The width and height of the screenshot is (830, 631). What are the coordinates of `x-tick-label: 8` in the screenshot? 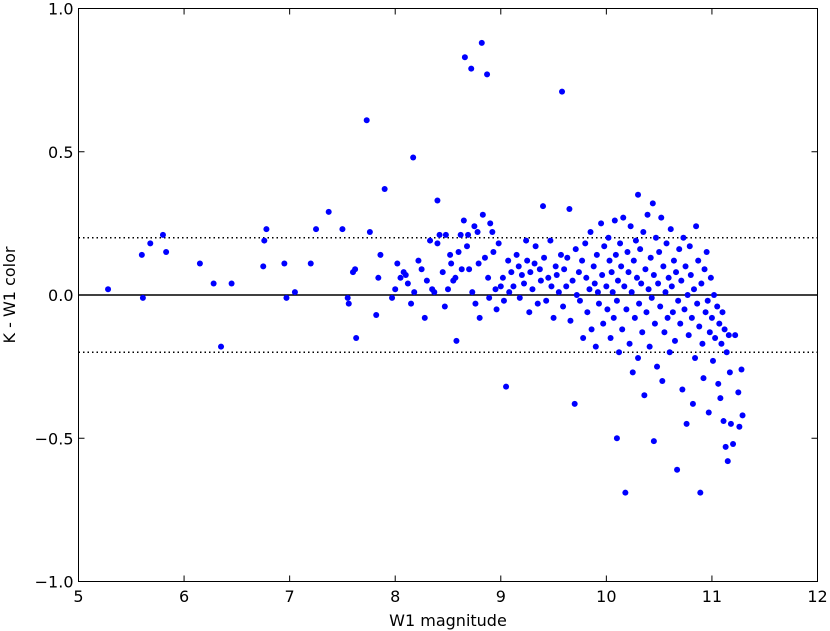 It's located at (395, 596).